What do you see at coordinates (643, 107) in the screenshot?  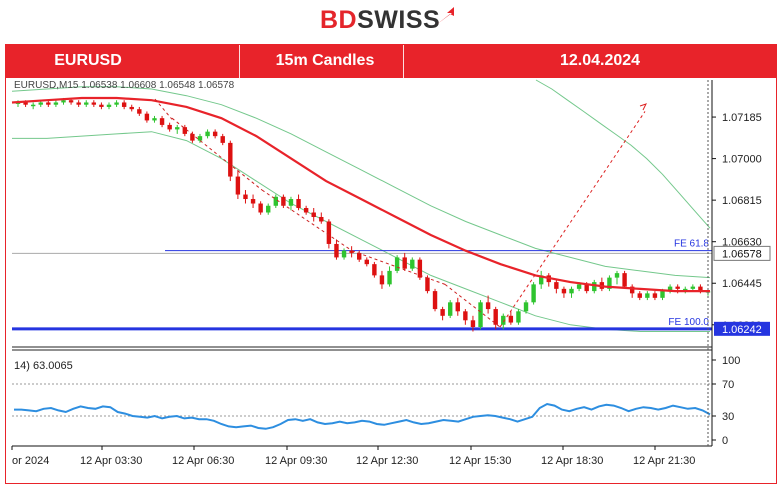 I see `trend-arrow-head` at bounding box center [643, 107].